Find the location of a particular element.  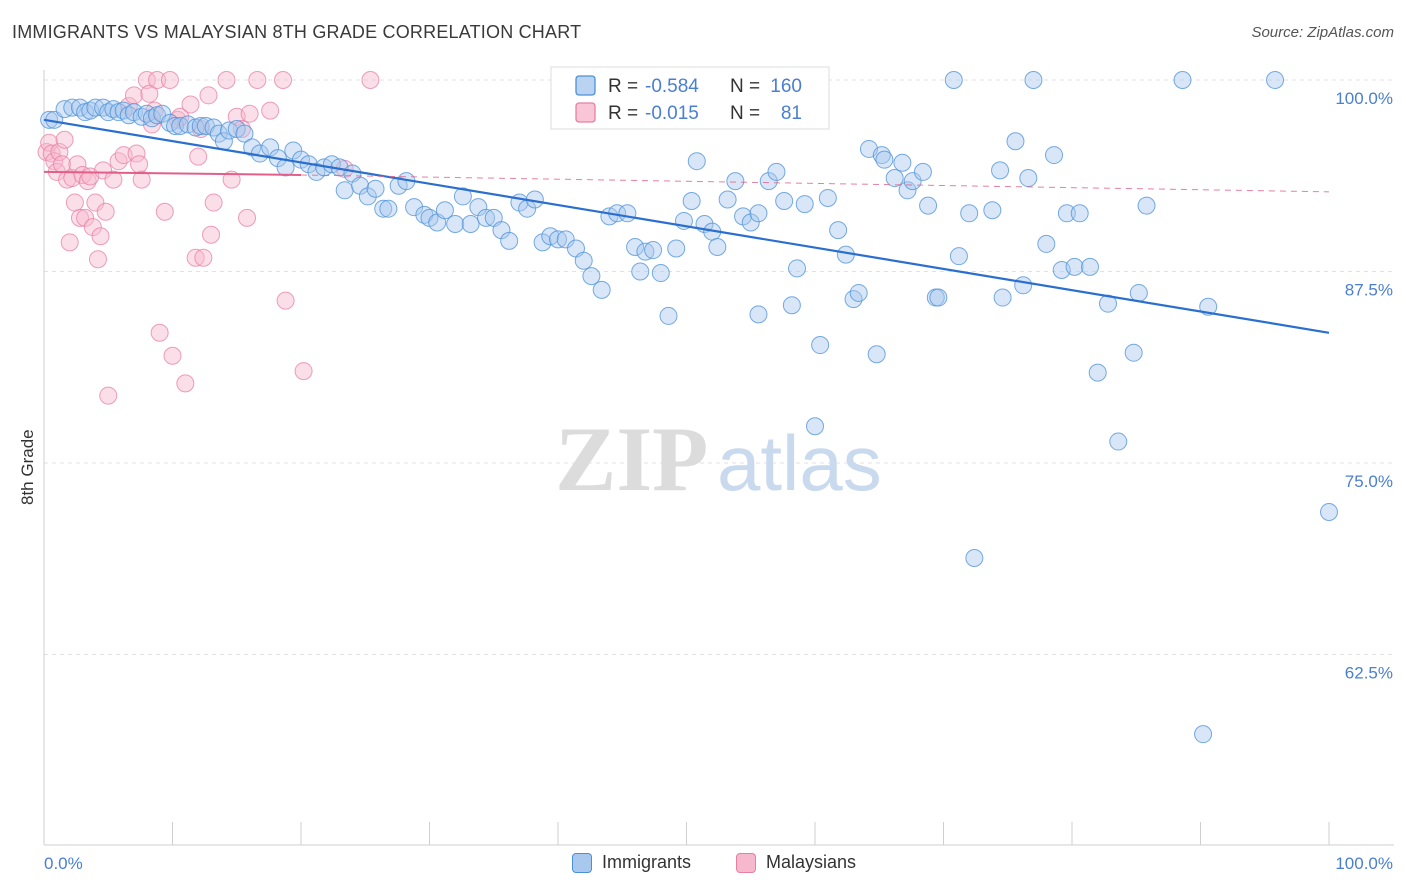

legend-r-label-0: R = is located at coordinates (623, 86).